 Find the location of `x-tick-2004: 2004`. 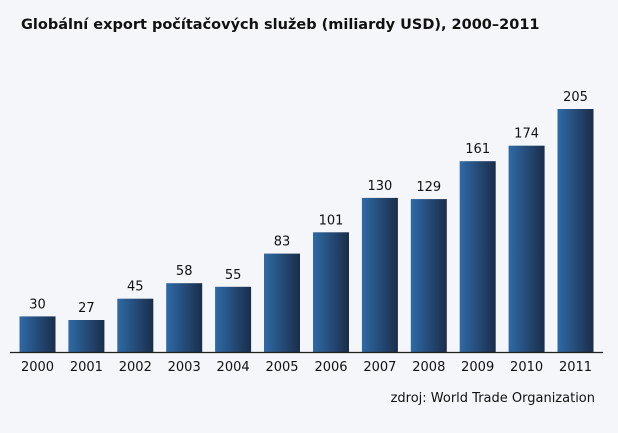

x-tick-2004: 2004 is located at coordinates (233, 367).